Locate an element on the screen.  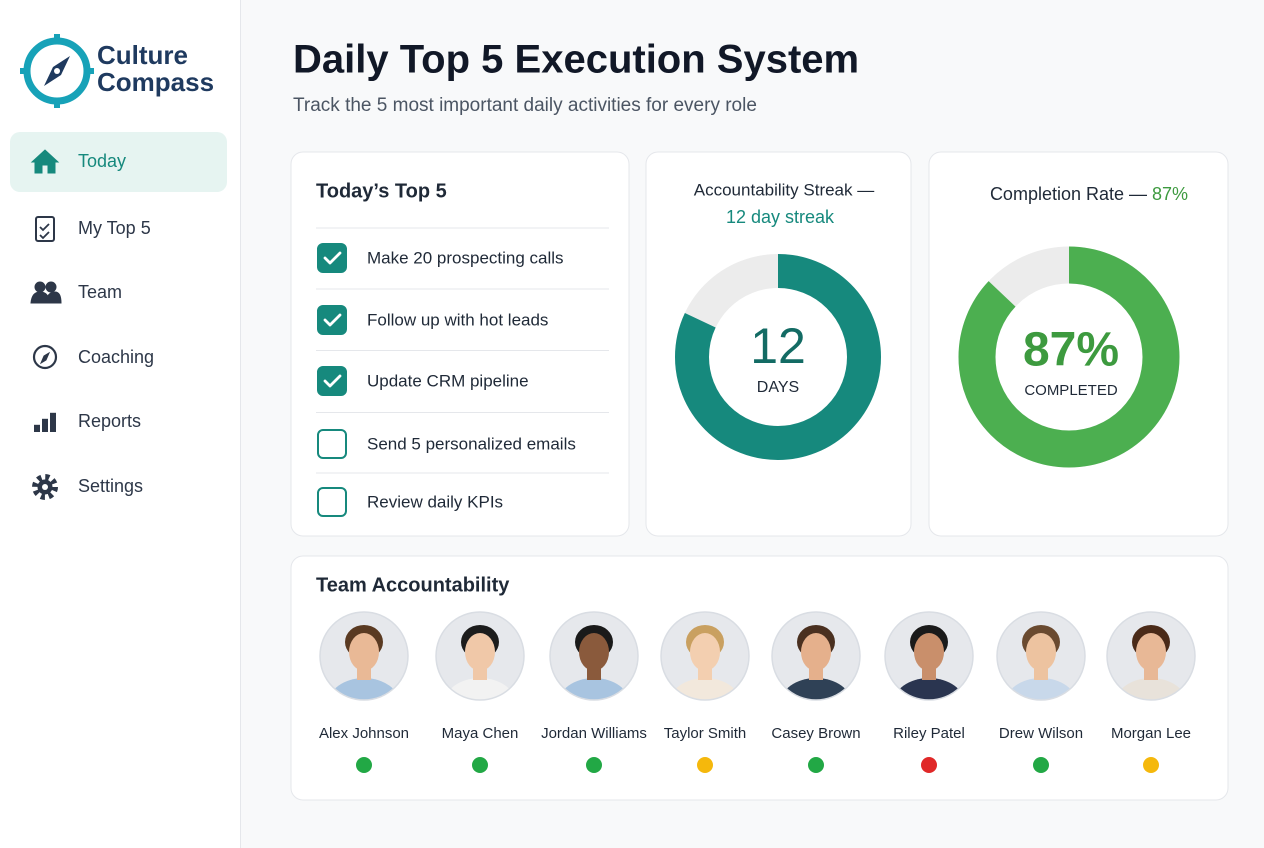
task-row: Follow up with hot leads is located at coordinates (432, 320).